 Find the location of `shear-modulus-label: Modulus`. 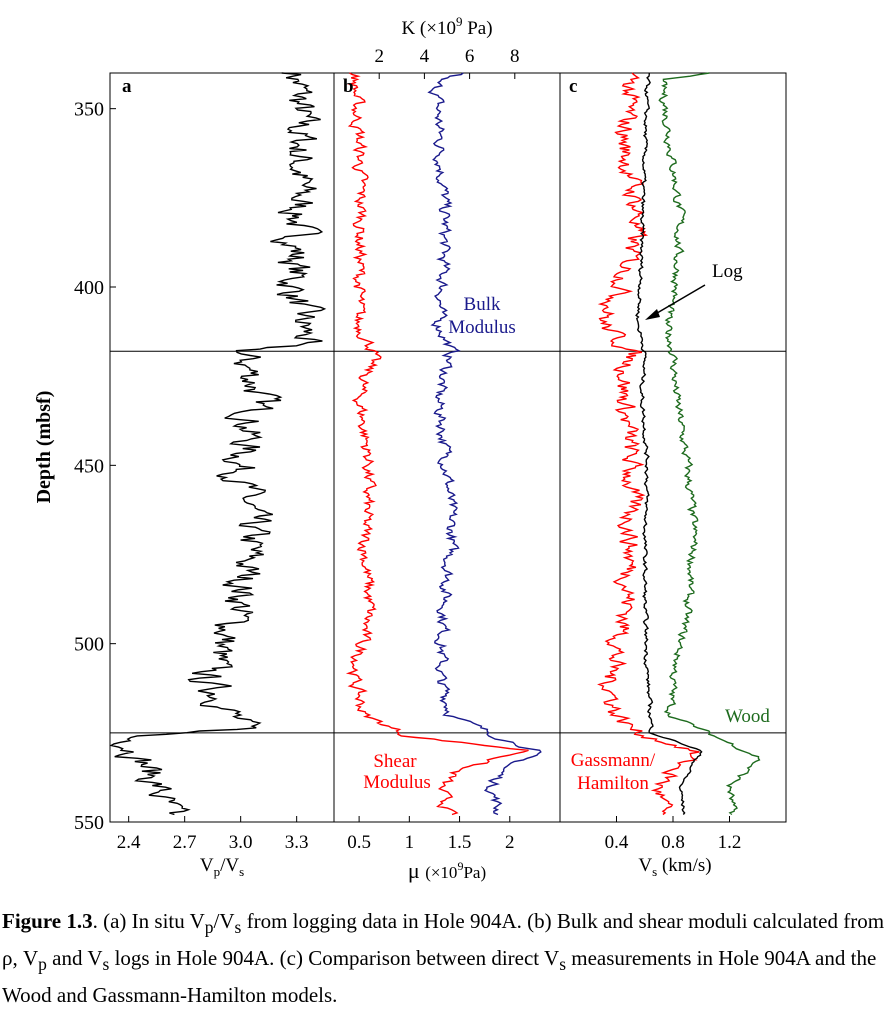

shear-modulus-label: Modulus is located at coordinates (397, 782).